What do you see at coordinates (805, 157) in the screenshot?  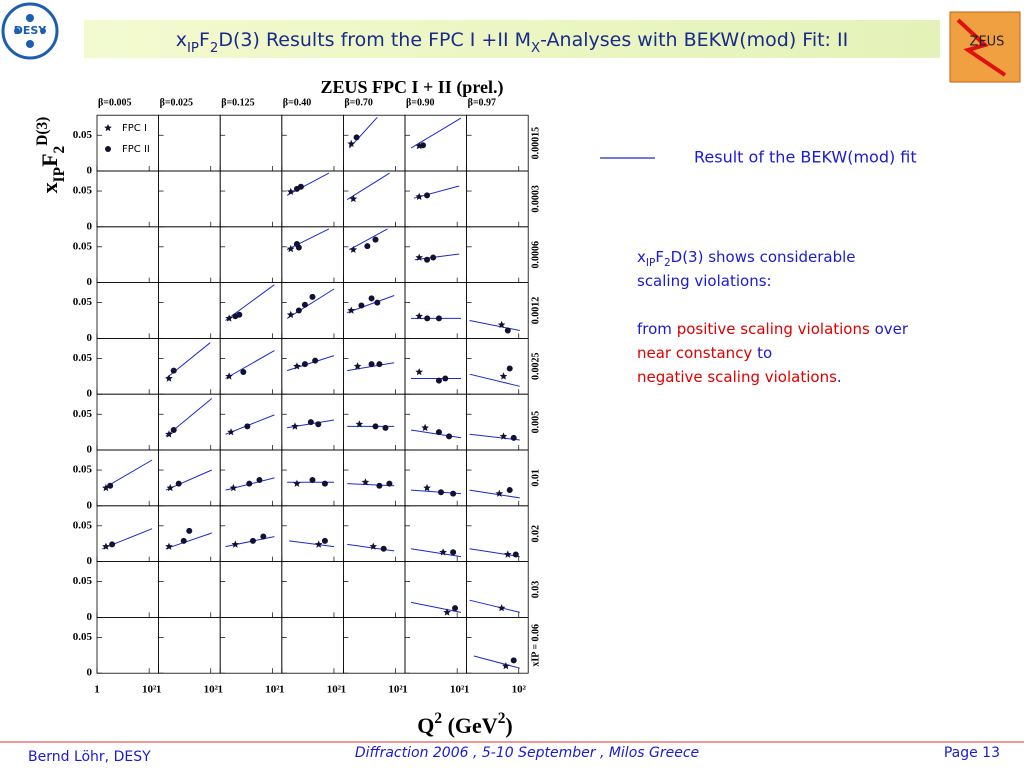 I see `fit-legend-text: Result of the BEKW(mod) fit` at bounding box center [805, 157].